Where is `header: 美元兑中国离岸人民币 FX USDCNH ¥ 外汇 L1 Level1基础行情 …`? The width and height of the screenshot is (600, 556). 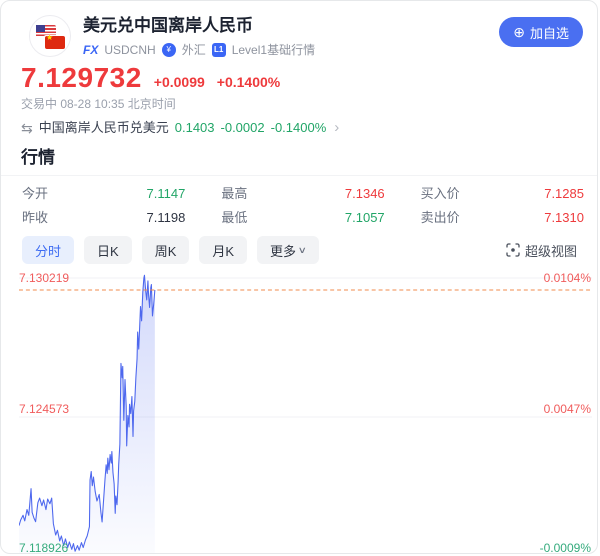
header: 美元兑中国离岸人民币 FX USDCNH ¥ 外汇 L1 Level1基础行情 … is located at coordinates (299, 29).